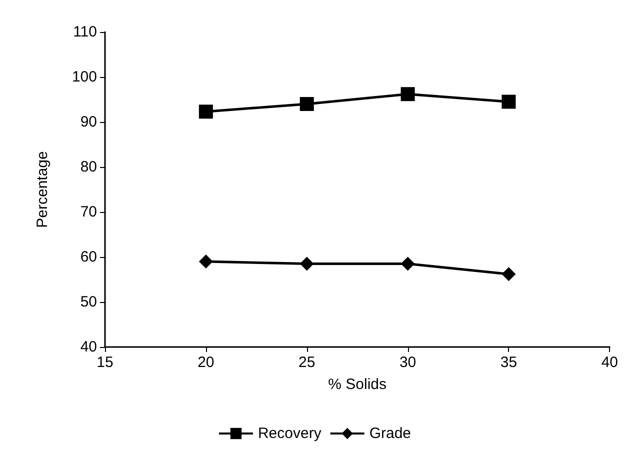 Image resolution: width=629 pixels, height=458 pixels. What do you see at coordinates (290, 433) in the screenshot?
I see `legend-label: Recovery` at bounding box center [290, 433].